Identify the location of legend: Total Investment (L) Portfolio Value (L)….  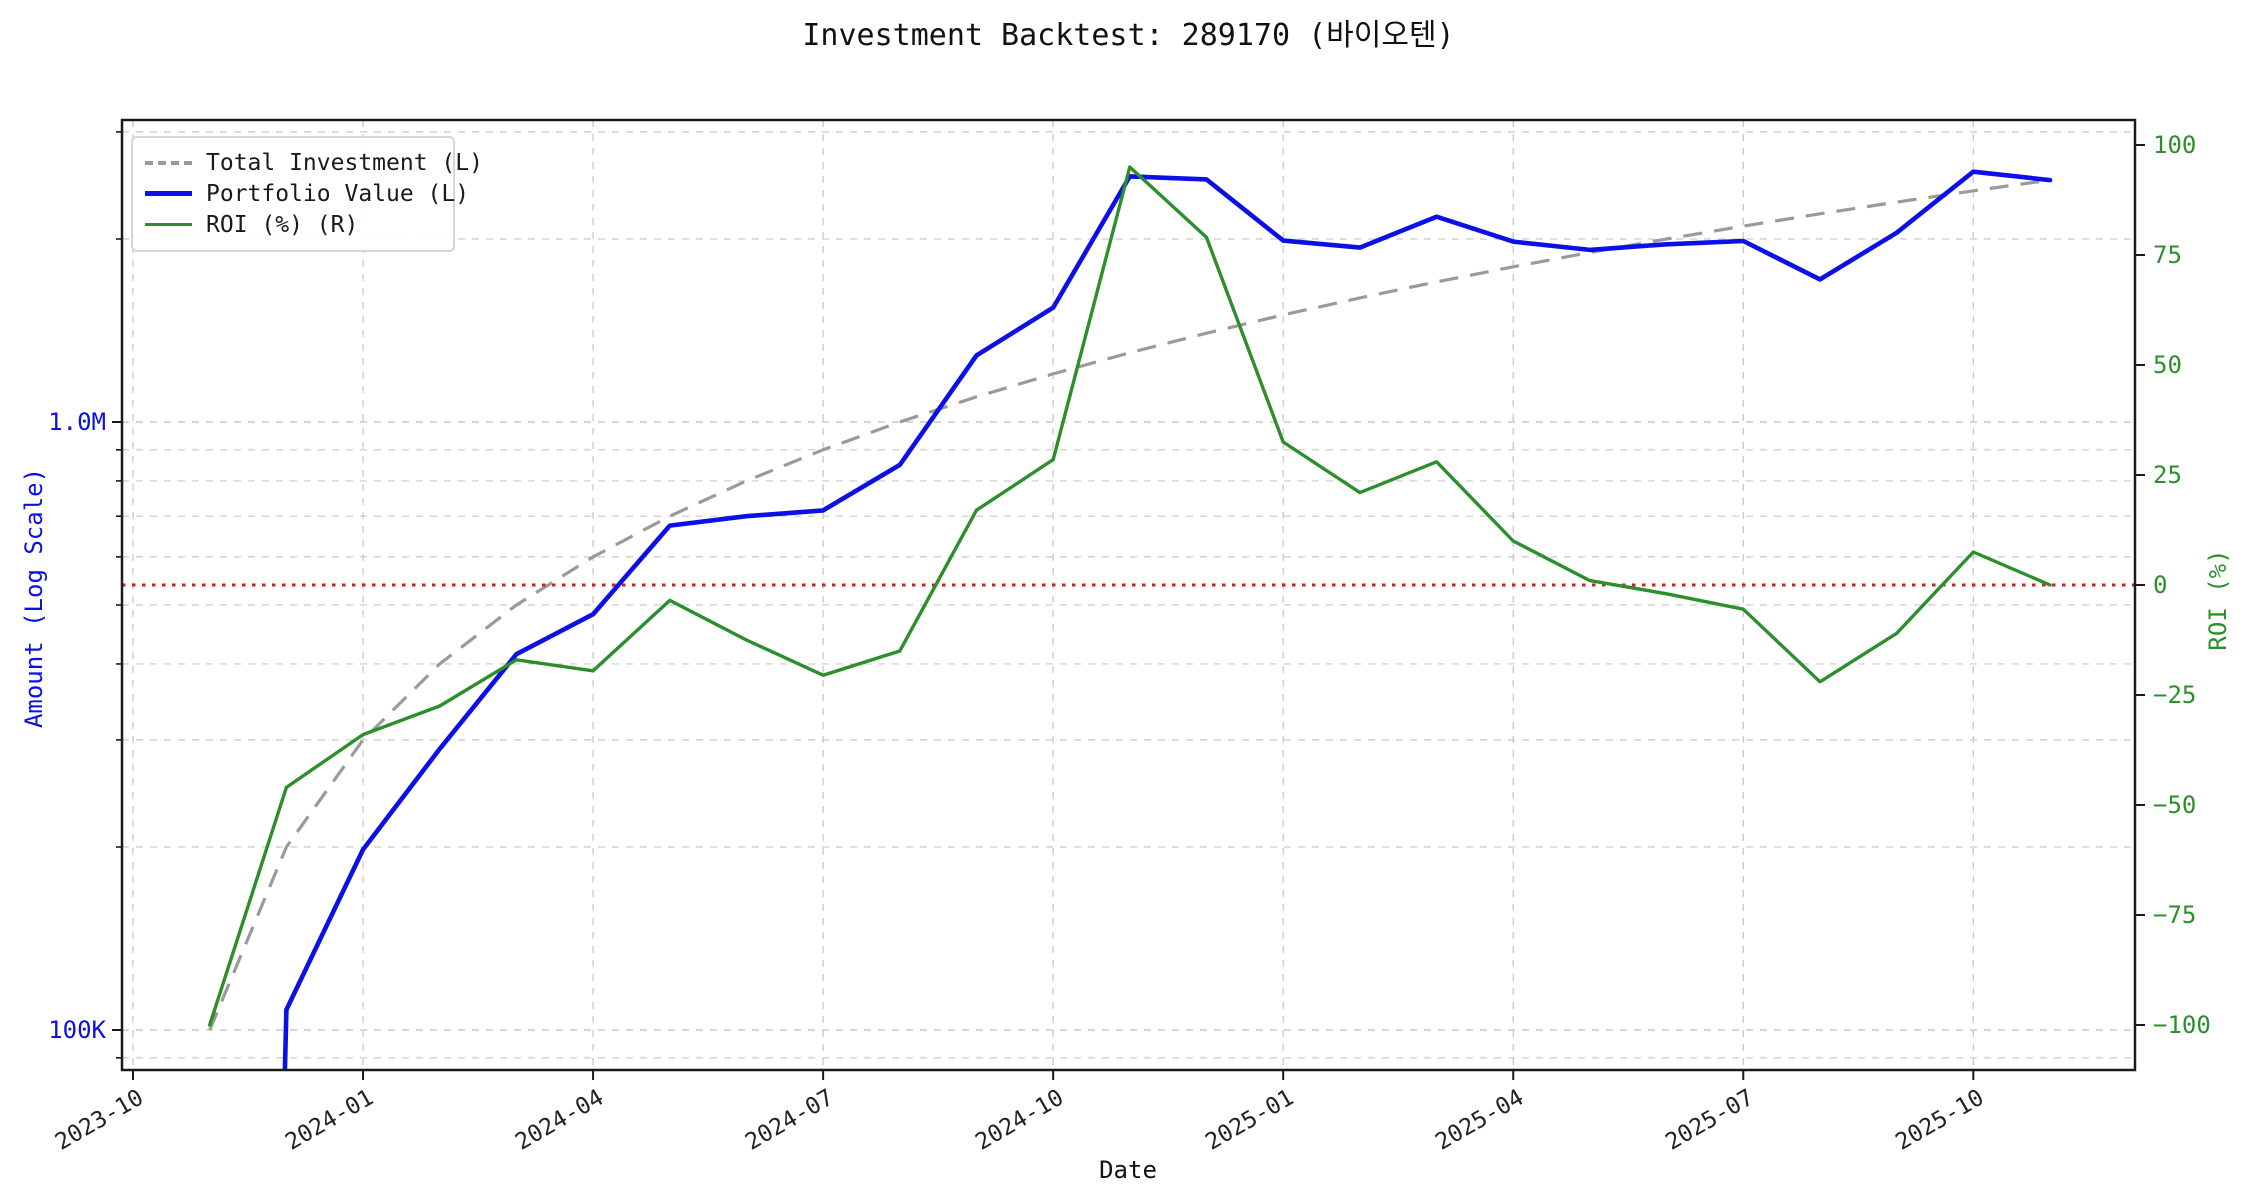
(307, 194).